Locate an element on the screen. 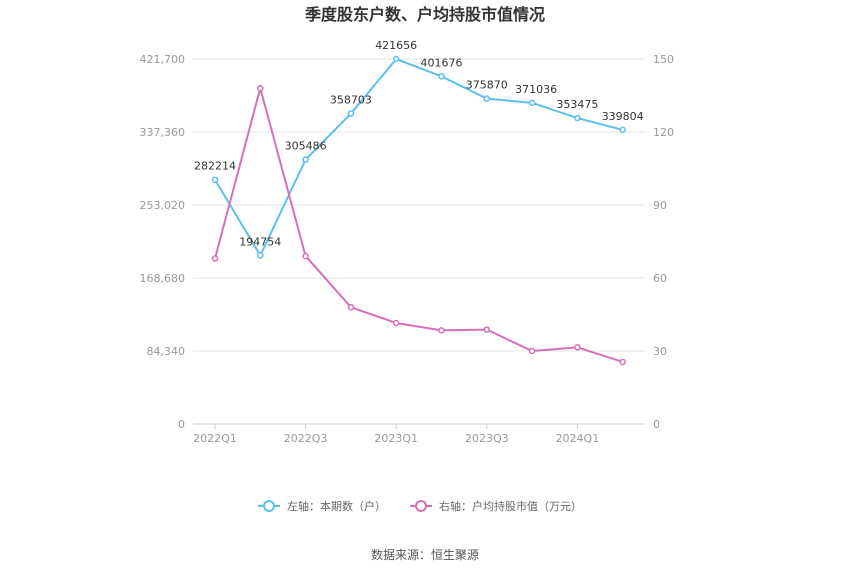 The width and height of the screenshot is (850, 575). data-label: 375870 is located at coordinates (487, 85).